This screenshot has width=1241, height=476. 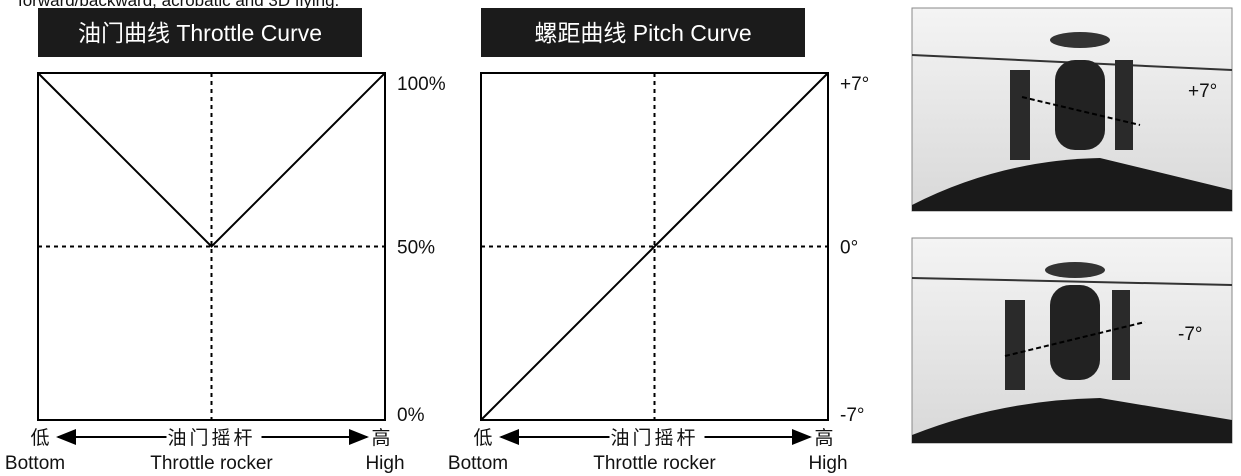 I want to click on curve, so click(x=211, y=160).